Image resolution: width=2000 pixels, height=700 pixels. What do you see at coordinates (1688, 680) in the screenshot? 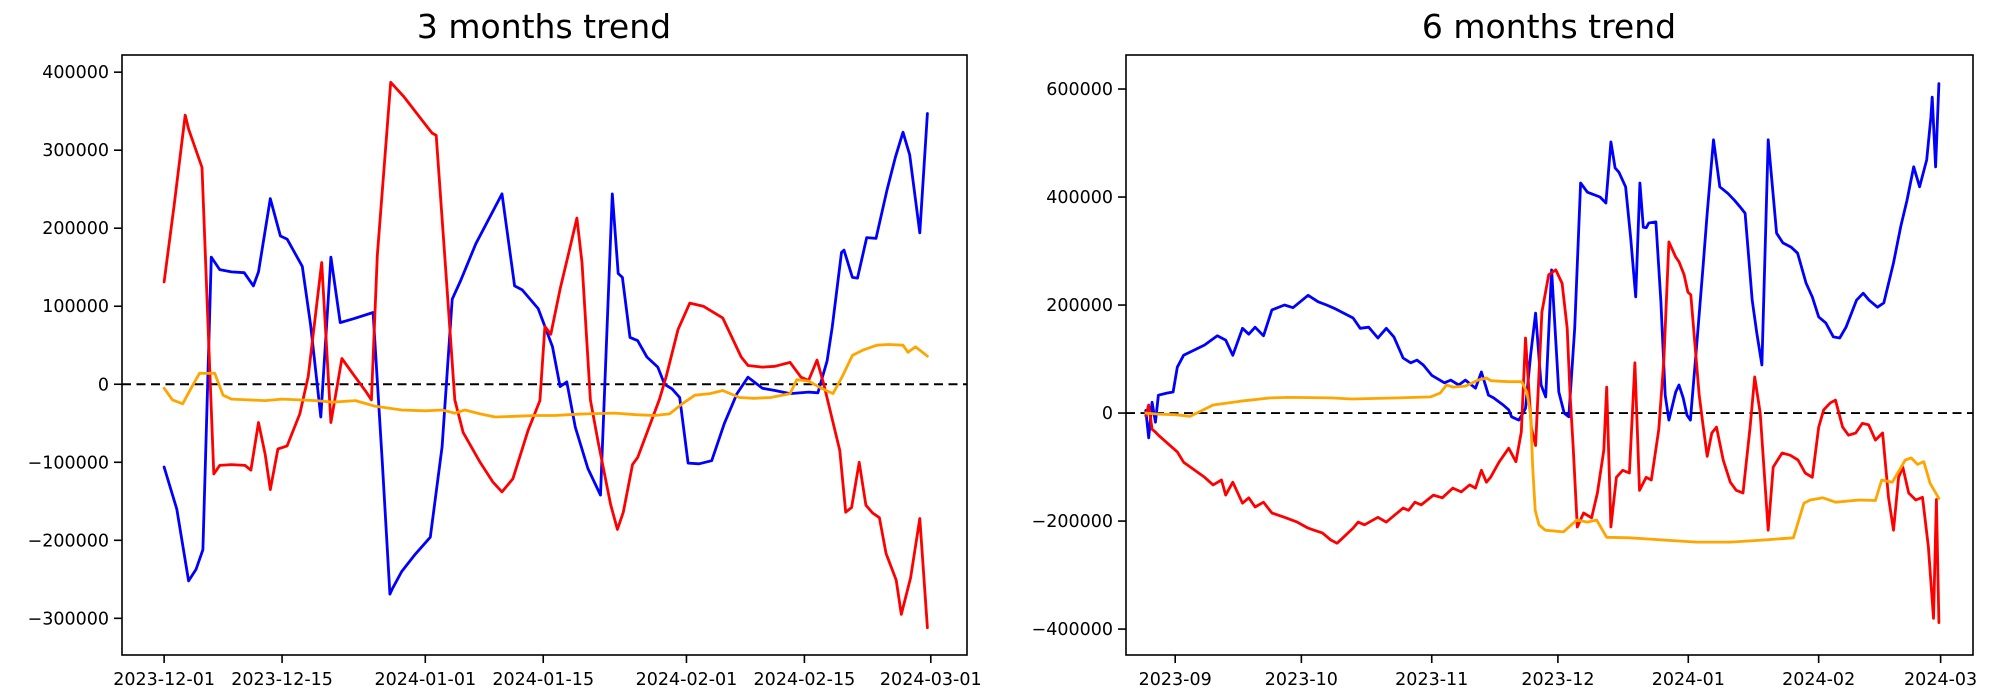
I see `x-tick-label: 2024-01` at bounding box center [1688, 680].